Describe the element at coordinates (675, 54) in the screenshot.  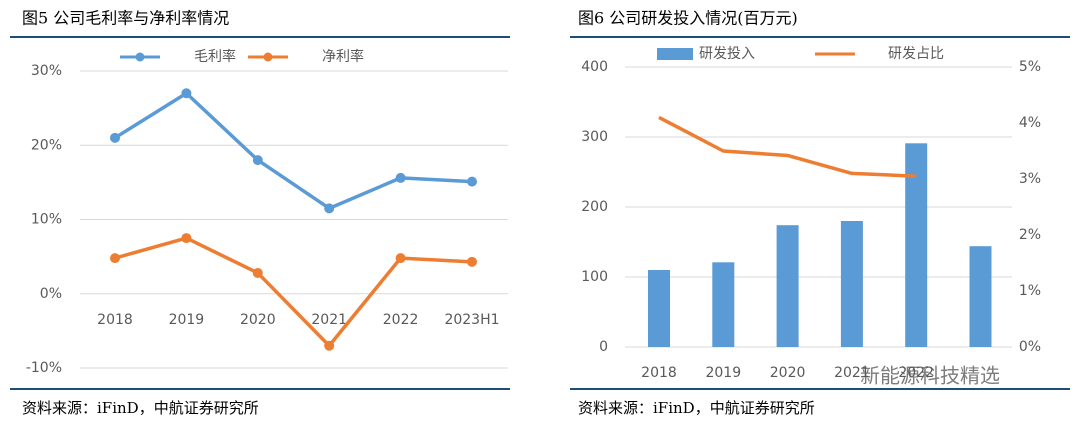
I see `legend-swatch` at that location.